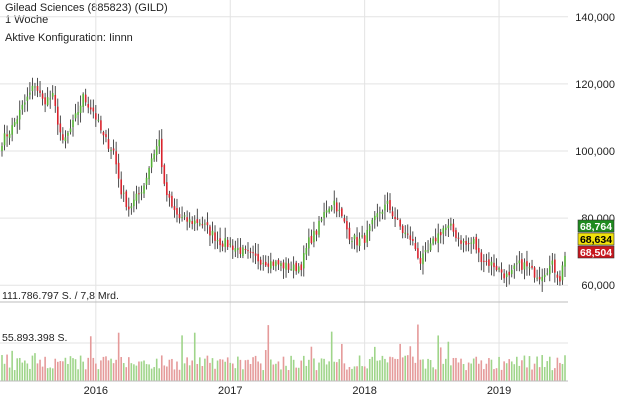 Image resolution: width=620 pixels, height=400 pixels. I want to click on price-tick-label: 100,000, so click(595, 152).